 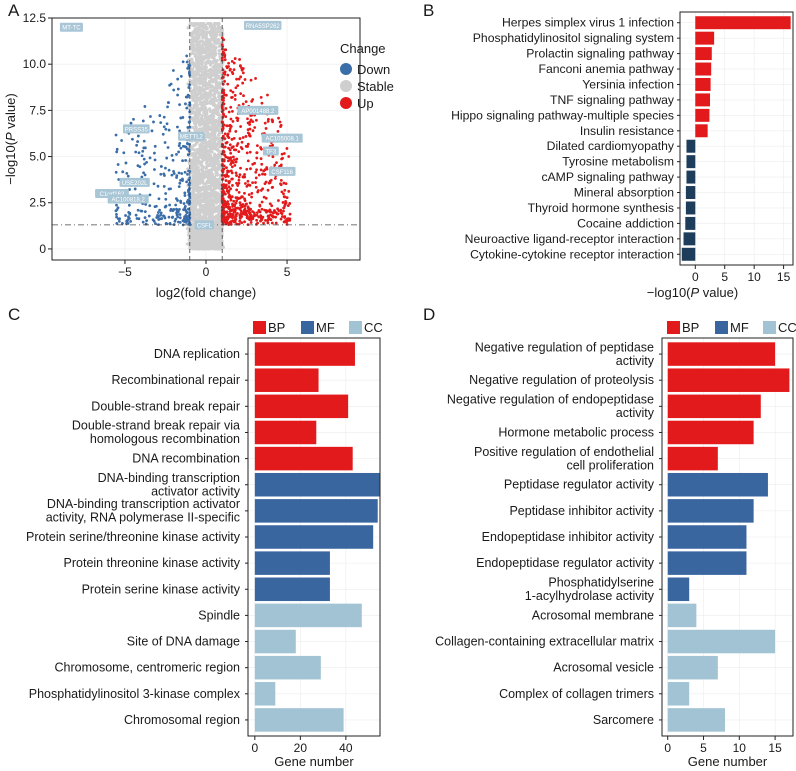 What do you see at coordinates (206, 292) in the screenshot?
I see `x-axis-title: log2(fold change)` at bounding box center [206, 292].